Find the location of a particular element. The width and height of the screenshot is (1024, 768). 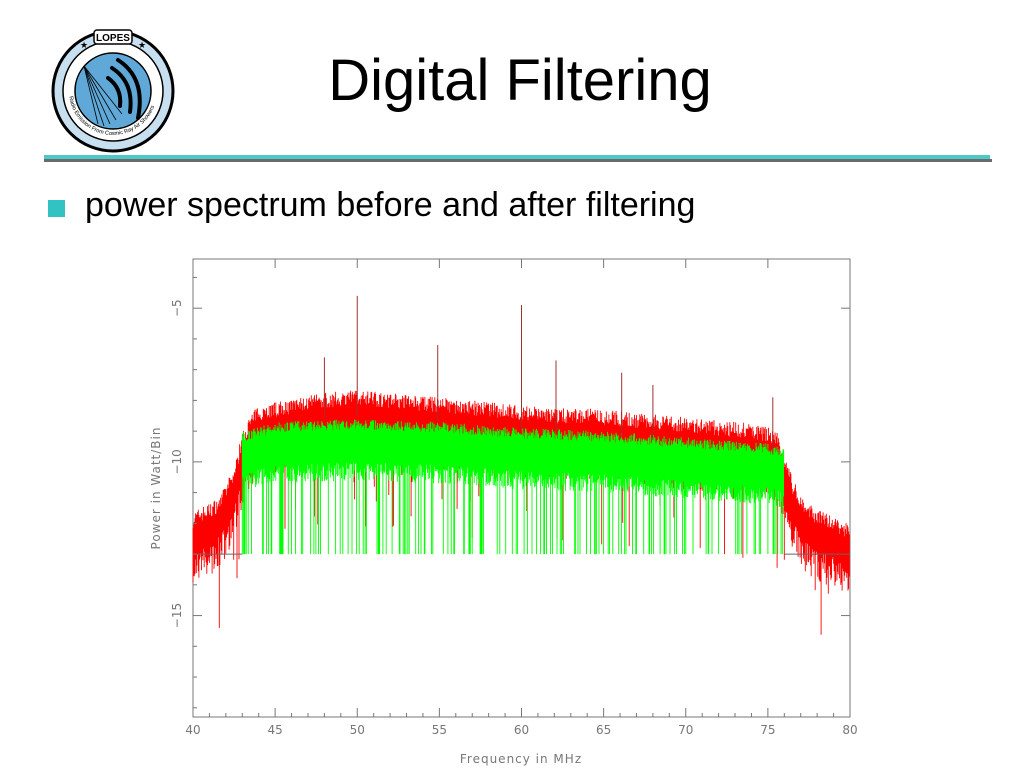

after-filtering-trace is located at coordinates (513, 487).